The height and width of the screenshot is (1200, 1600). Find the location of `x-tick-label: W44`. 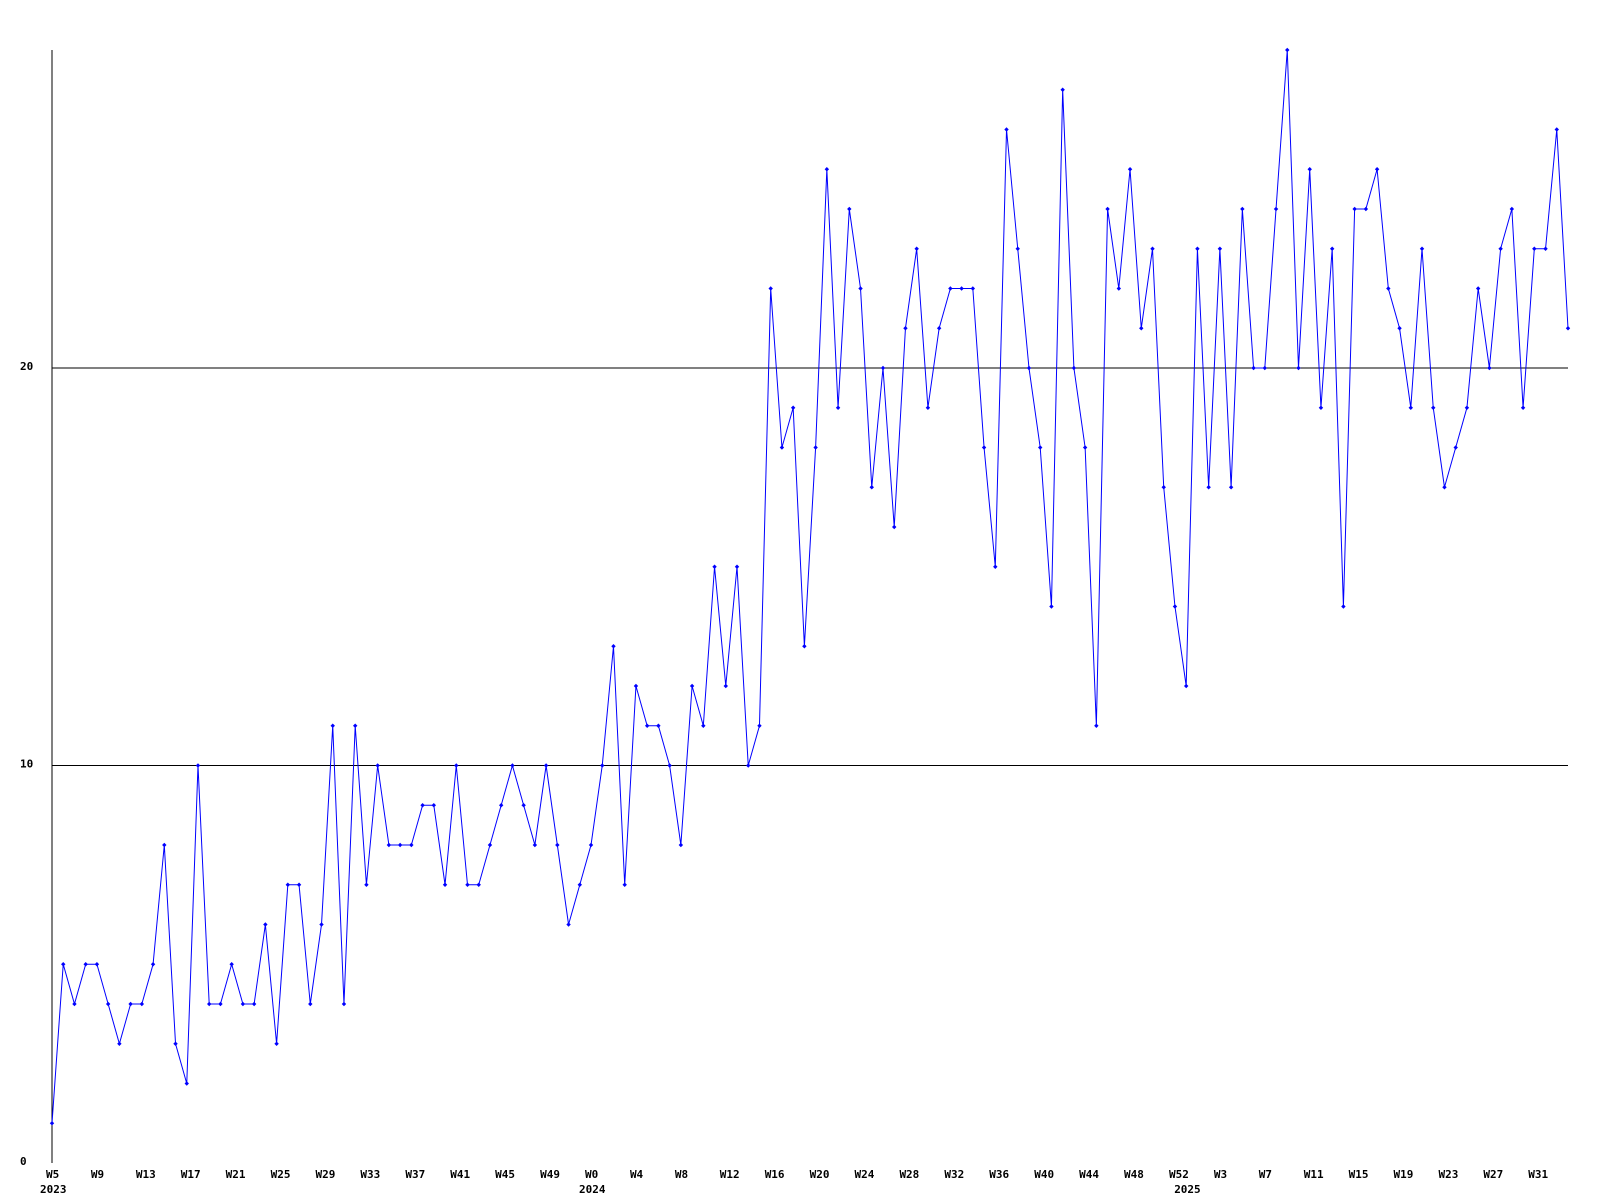

x-tick-label: W44 is located at coordinates (1089, 1174).